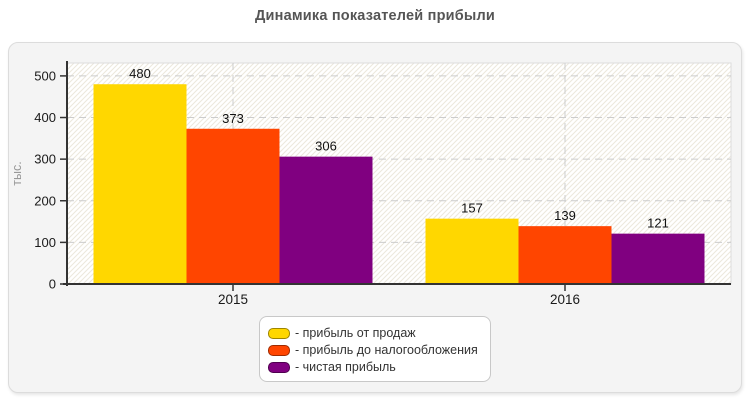 The image size is (750, 400). What do you see at coordinates (140, 184) in the screenshot?
I see `bar-series1-2015` at bounding box center [140, 184].